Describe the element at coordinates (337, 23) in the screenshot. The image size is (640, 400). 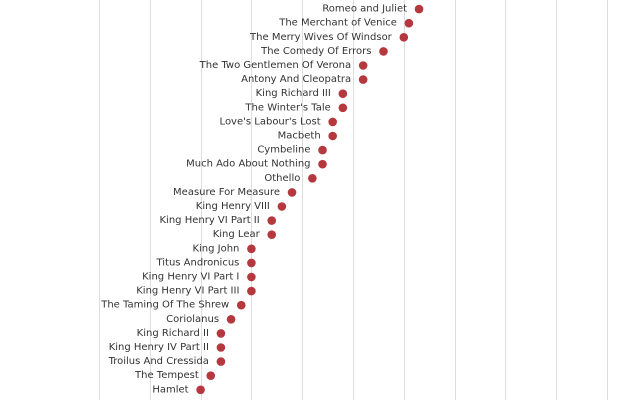
I see `category-label: The Merchant of Venice` at that location.